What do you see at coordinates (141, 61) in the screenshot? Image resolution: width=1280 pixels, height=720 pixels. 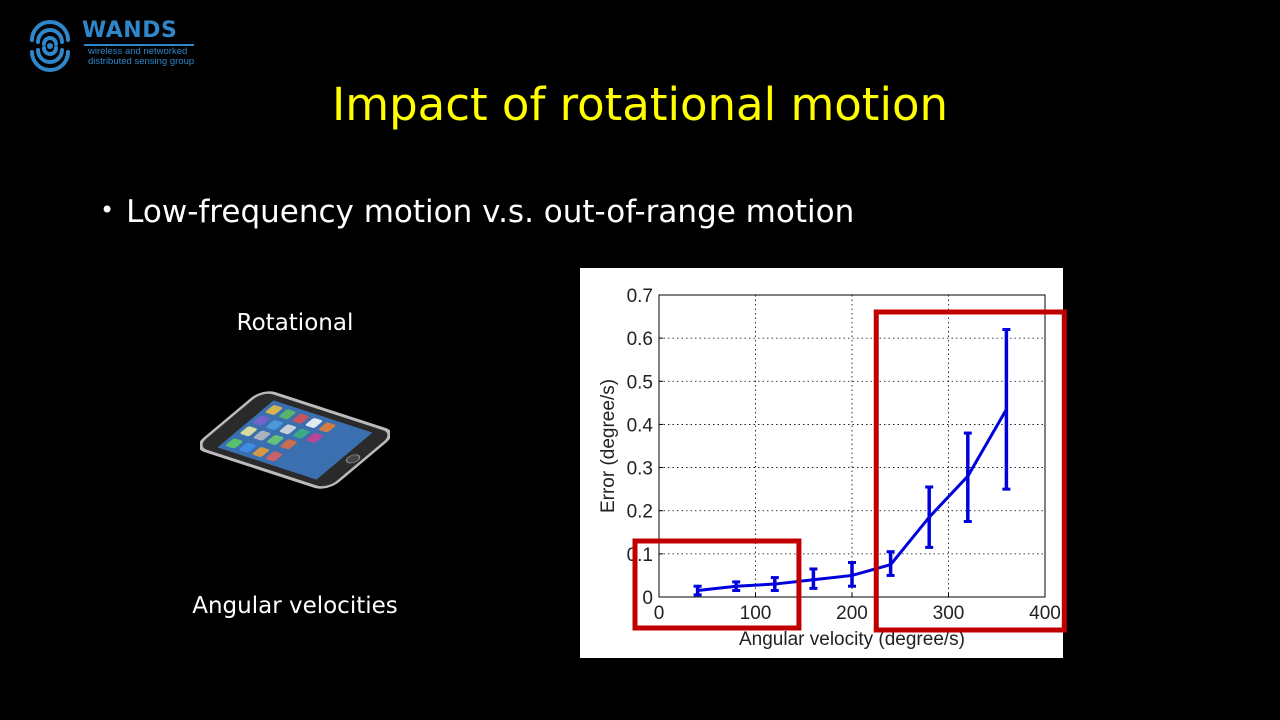 I see `logo-tagline-2: distributed sensing group` at bounding box center [141, 61].